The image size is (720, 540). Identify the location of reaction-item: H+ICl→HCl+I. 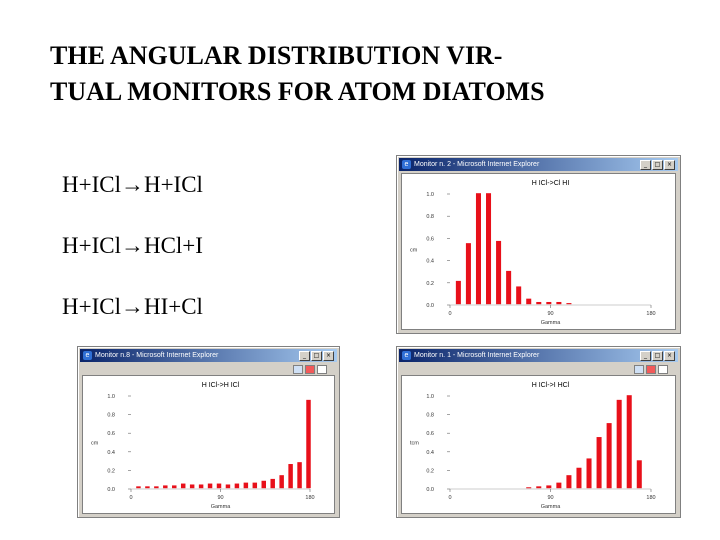
(132, 245).